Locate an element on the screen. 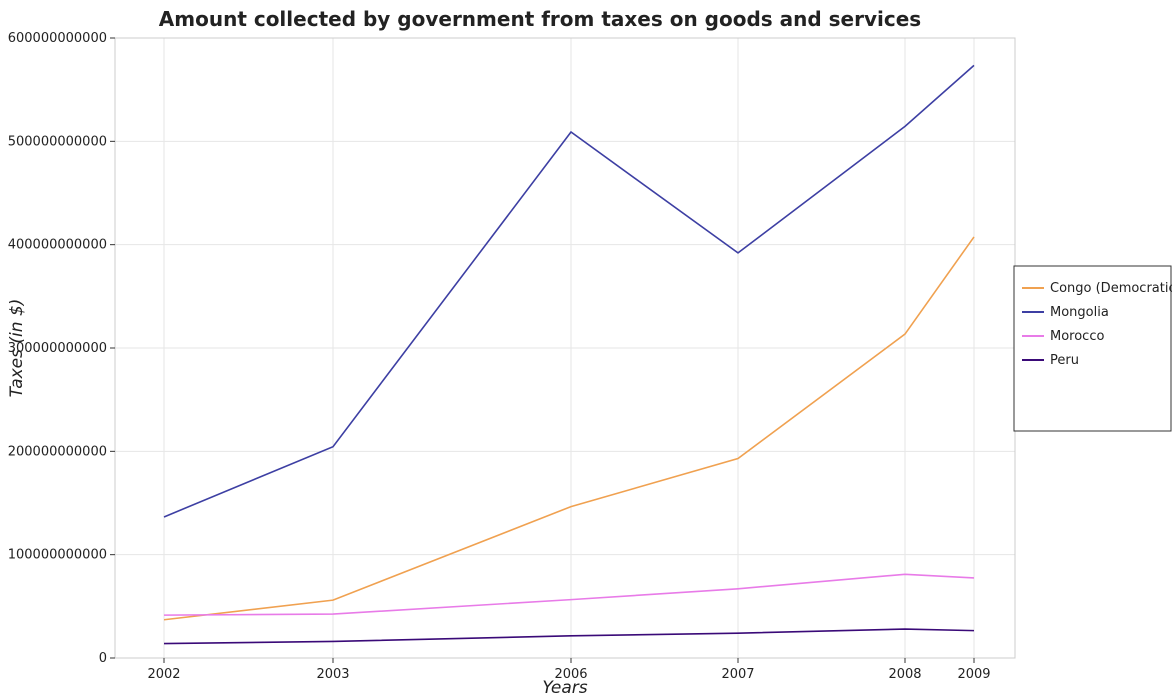  legend-entry: Morocco is located at coordinates (1077, 336).